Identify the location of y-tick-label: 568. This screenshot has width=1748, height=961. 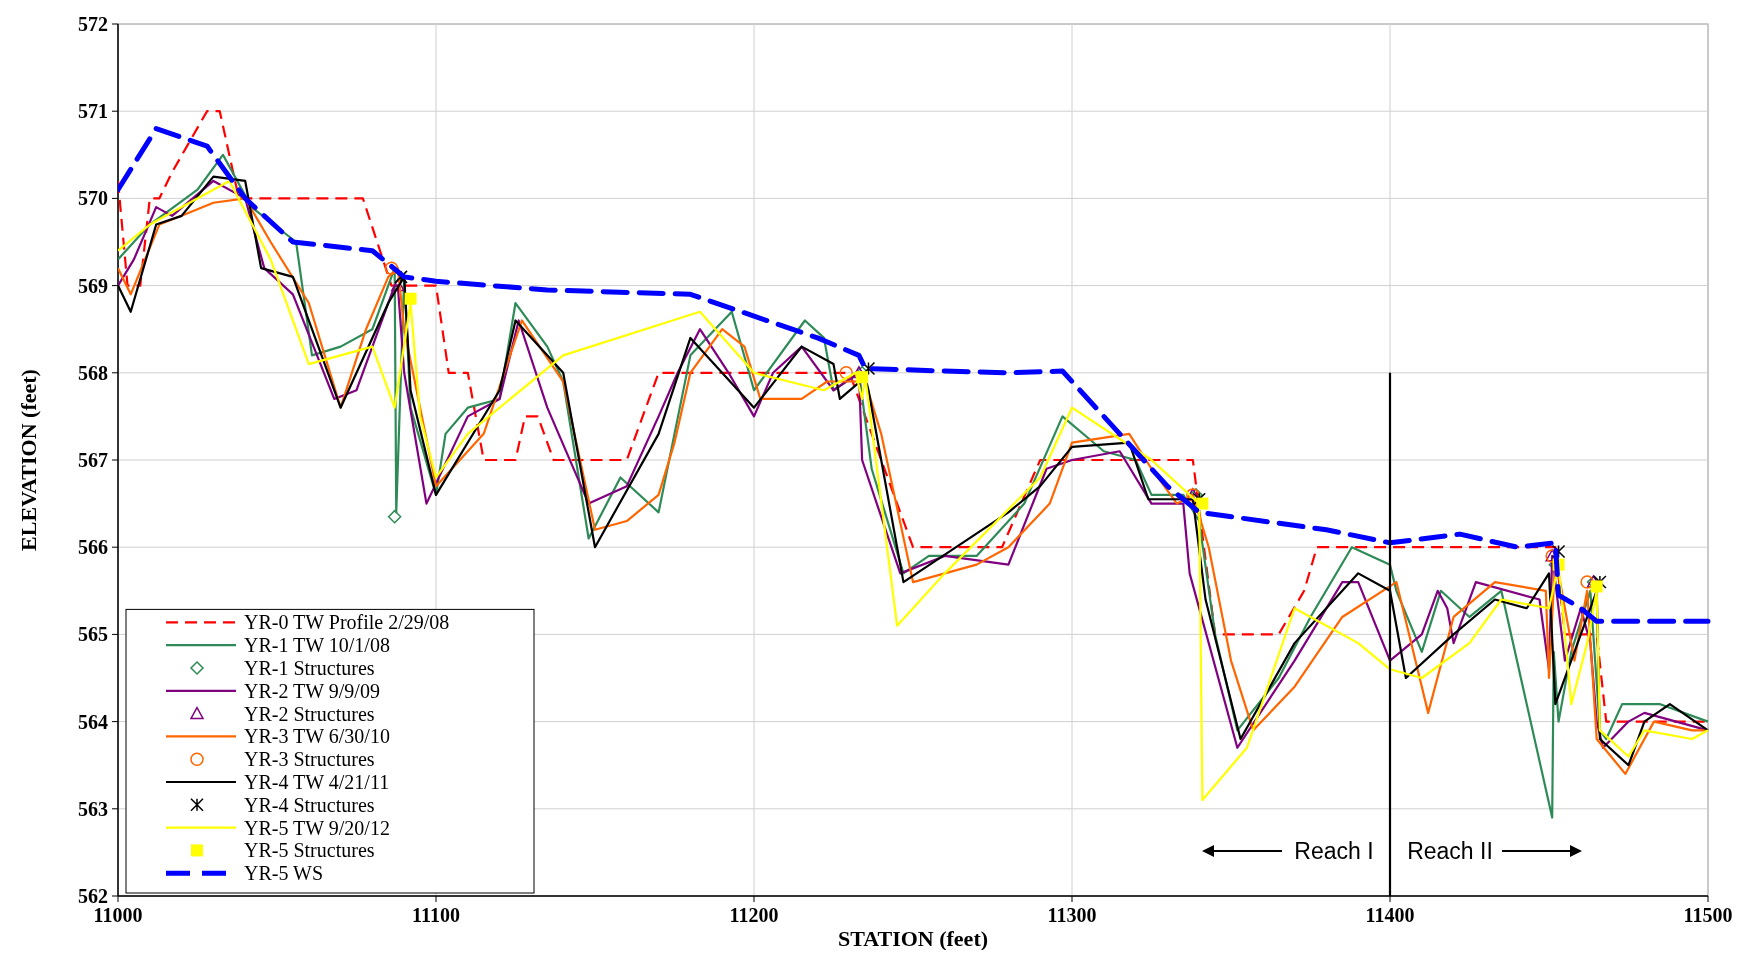
(93, 372).